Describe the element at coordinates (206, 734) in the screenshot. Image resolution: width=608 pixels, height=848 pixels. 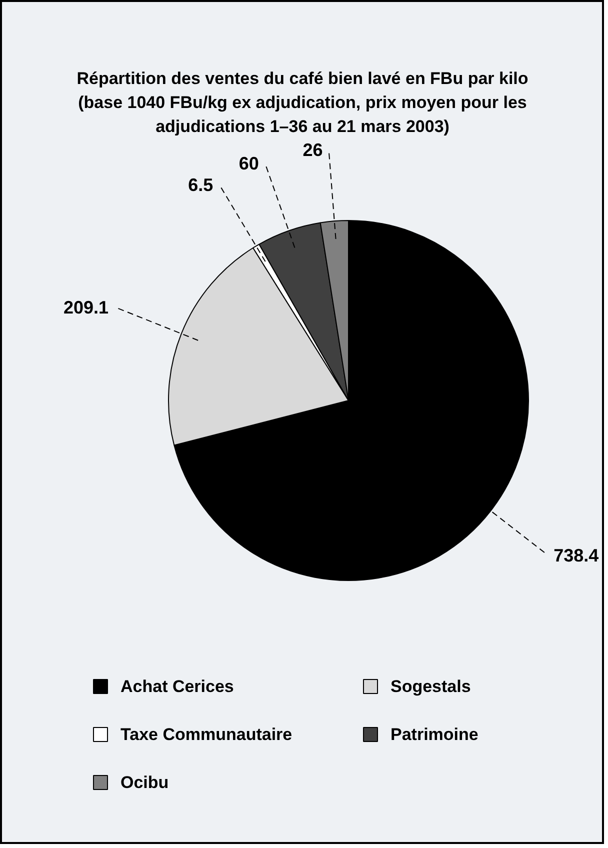
I see `legend-label: Taxe Communautaire` at that location.